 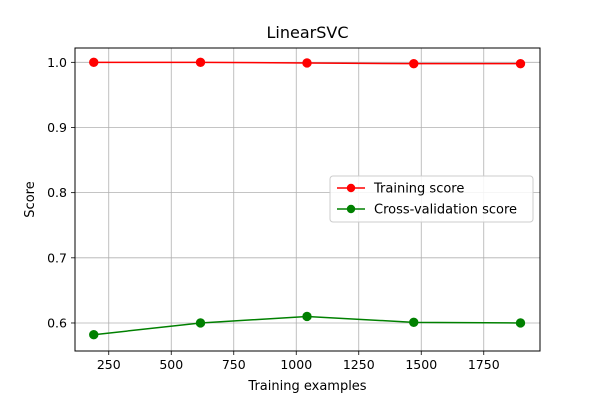 What do you see at coordinates (359, 364) in the screenshot?
I see `x-tick-label: 1250` at bounding box center [359, 364].